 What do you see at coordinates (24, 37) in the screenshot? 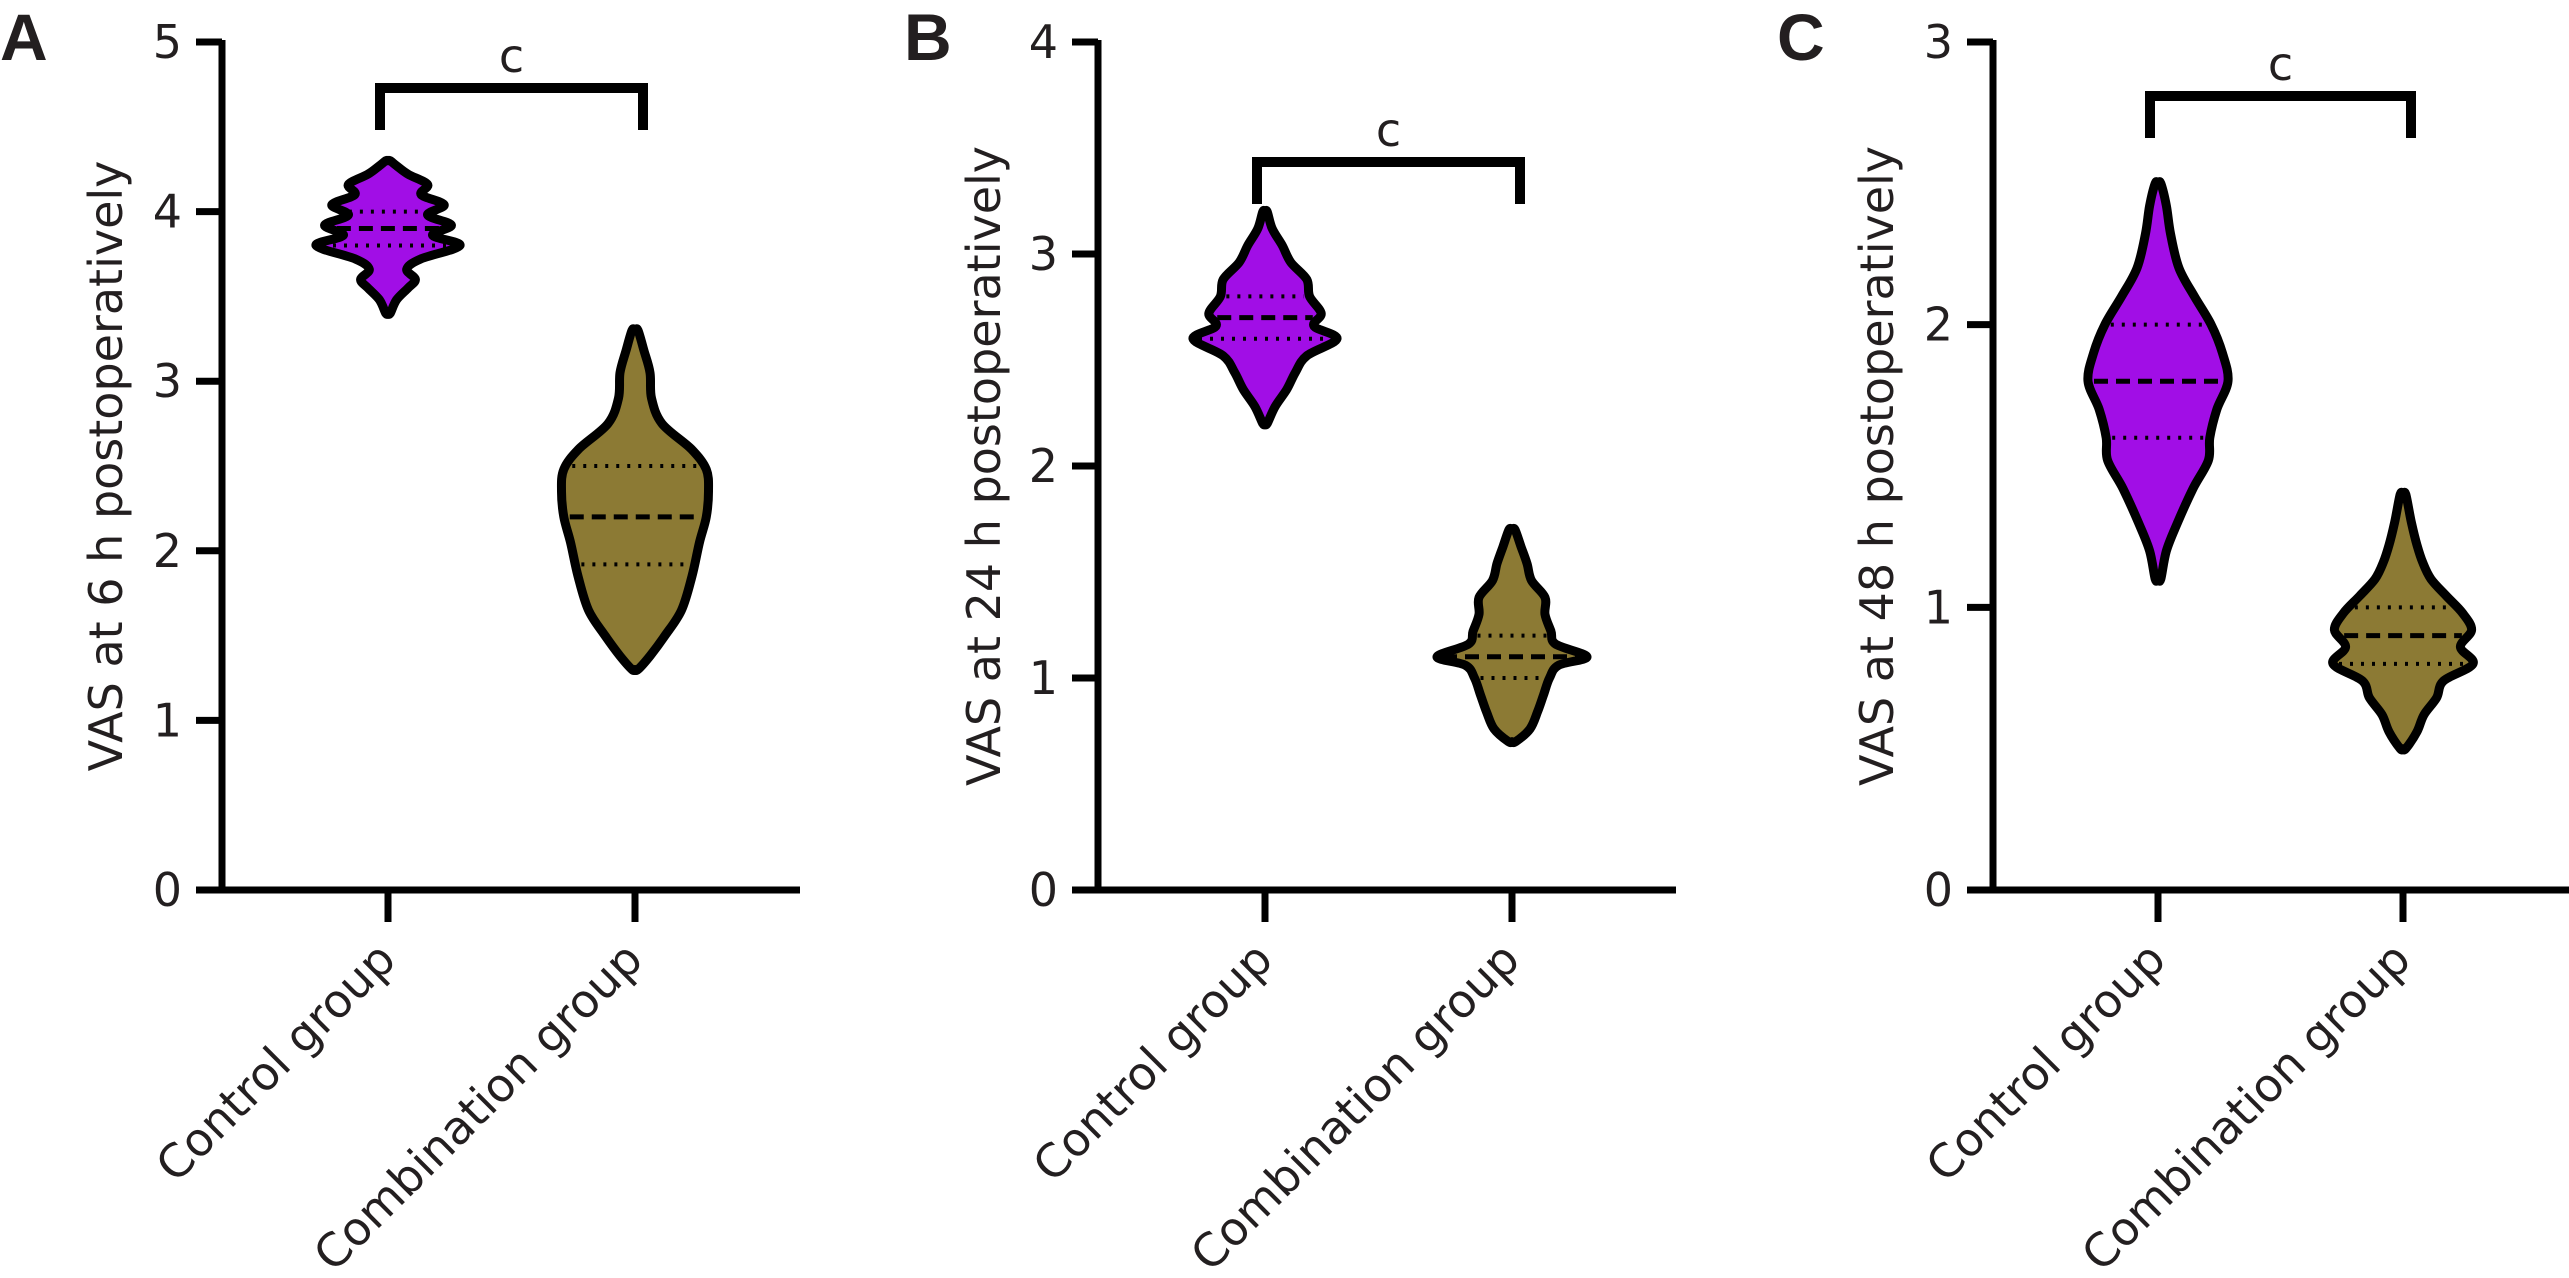
I see `panel-letter: A` at bounding box center [24, 37].